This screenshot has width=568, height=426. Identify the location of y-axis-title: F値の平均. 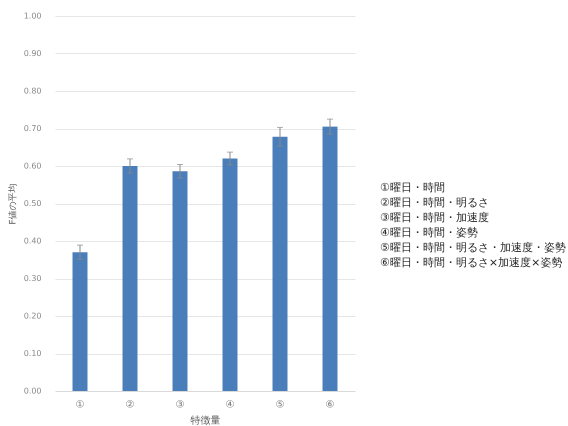
(13, 204).